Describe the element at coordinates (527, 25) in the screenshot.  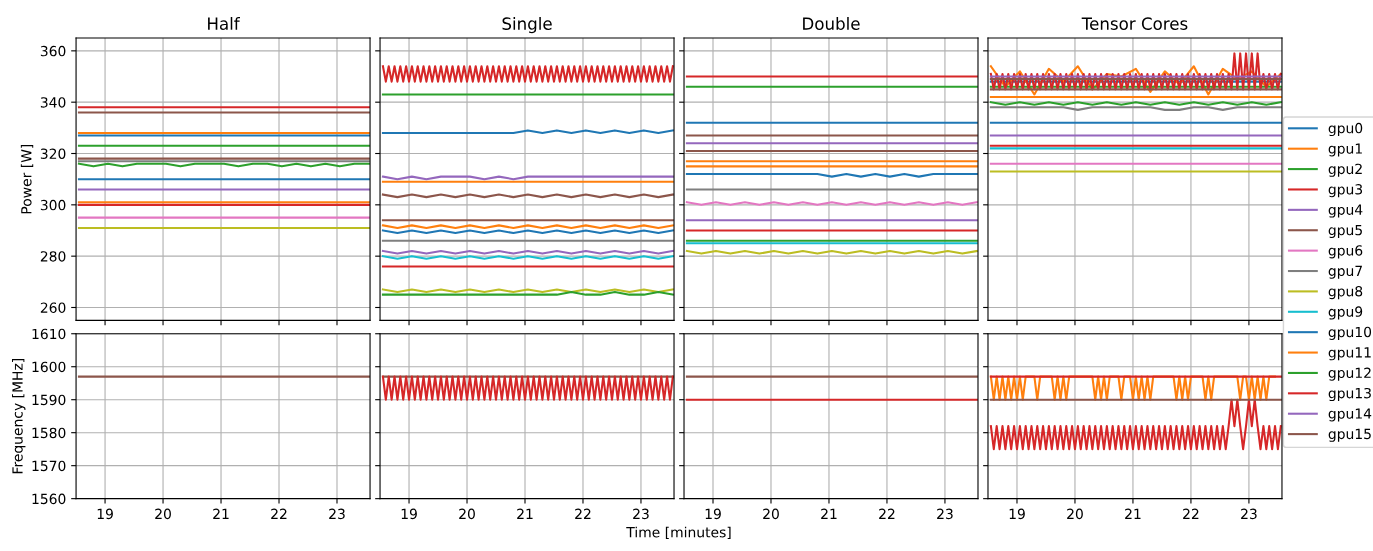
I see `chart-title: Single` at that location.